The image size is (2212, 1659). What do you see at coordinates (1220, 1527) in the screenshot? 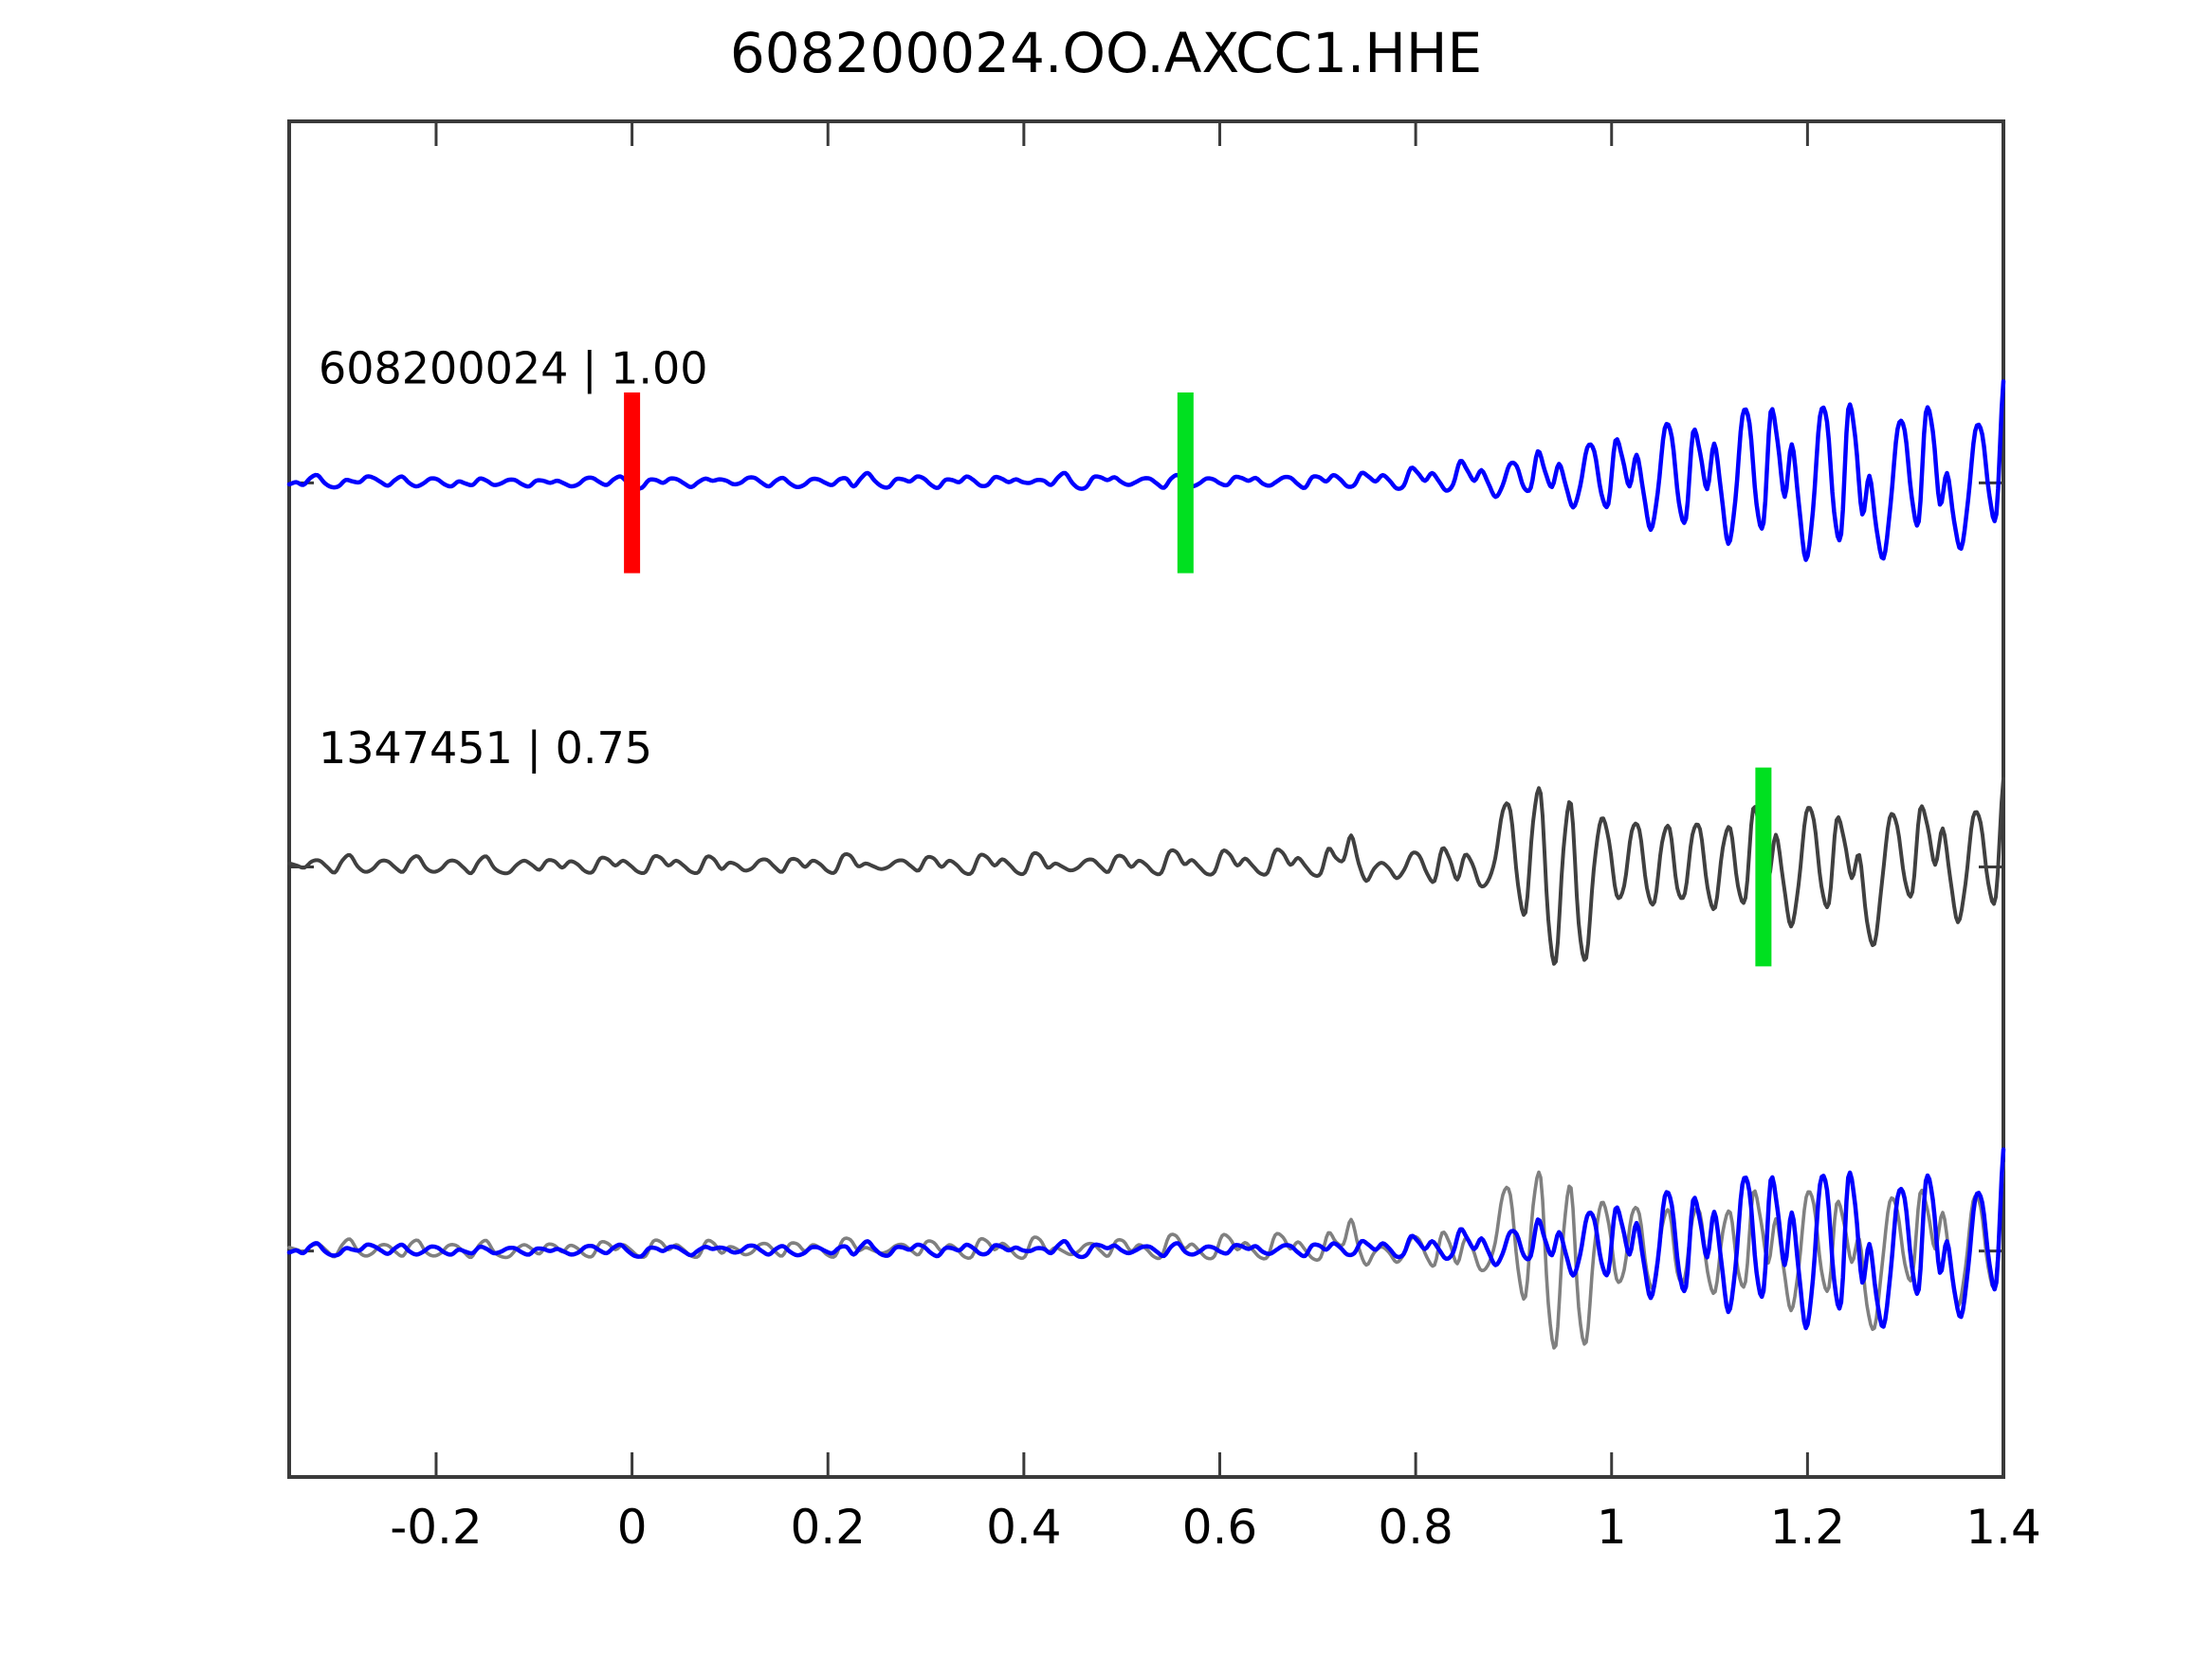
I see `x-tick-label: 0.6` at bounding box center [1220, 1527].